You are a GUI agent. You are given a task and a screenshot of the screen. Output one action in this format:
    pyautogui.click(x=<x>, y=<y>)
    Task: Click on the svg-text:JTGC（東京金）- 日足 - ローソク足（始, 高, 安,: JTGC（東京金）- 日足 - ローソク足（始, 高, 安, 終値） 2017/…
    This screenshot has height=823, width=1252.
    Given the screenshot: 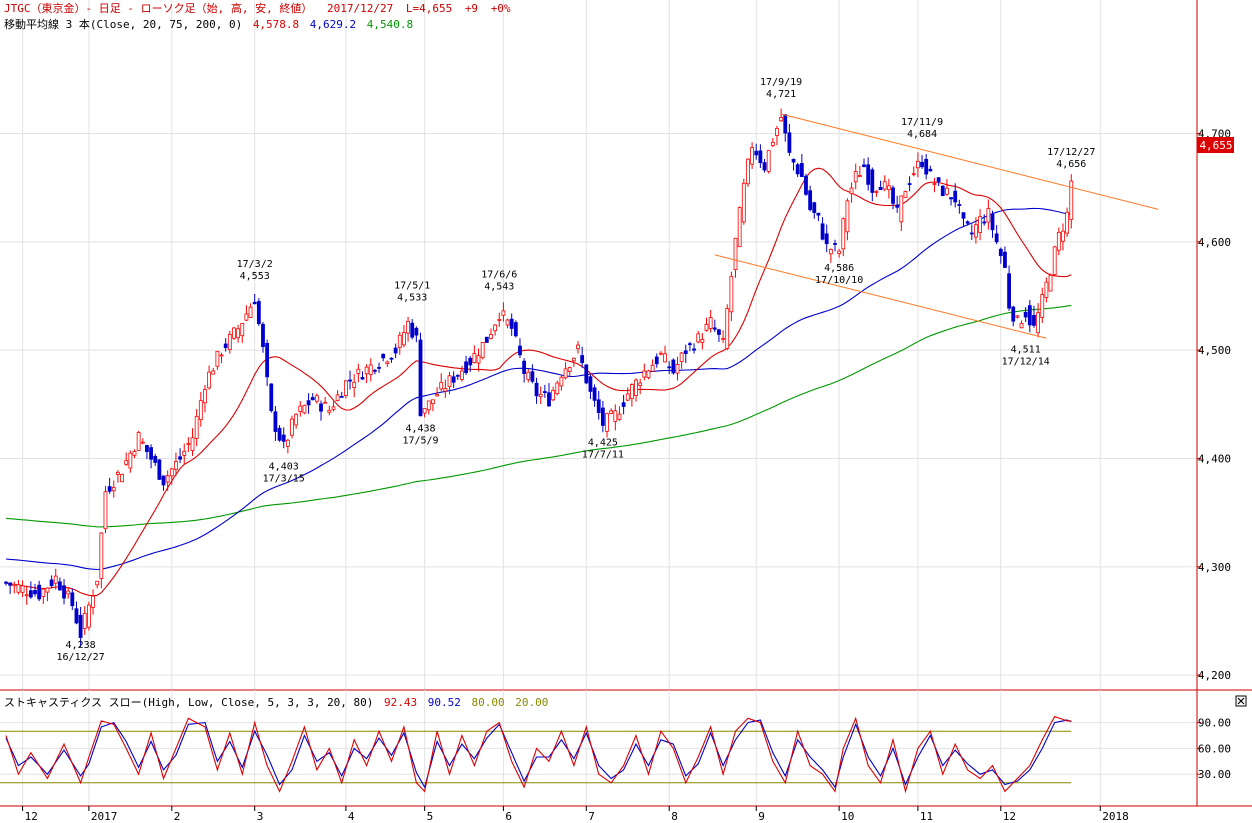 What is the action you would take?
    pyautogui.click(x=257, y=8)
    